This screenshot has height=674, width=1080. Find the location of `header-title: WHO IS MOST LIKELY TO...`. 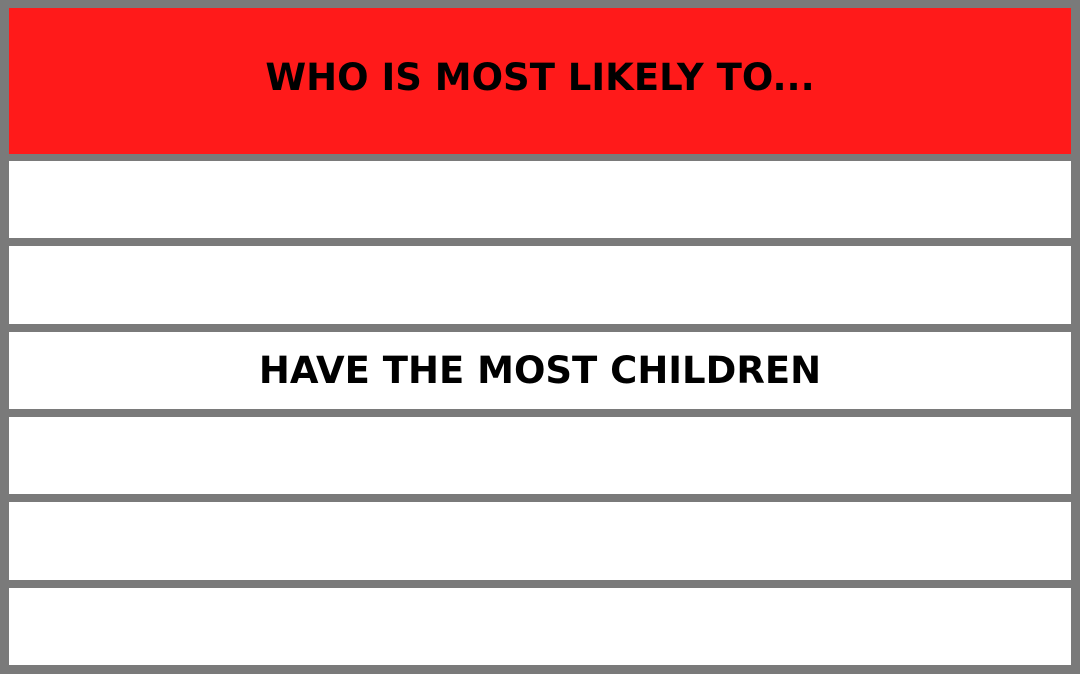

header-title: WHO IS MOST LIKELY TO... is located at coordinates (540, 77).